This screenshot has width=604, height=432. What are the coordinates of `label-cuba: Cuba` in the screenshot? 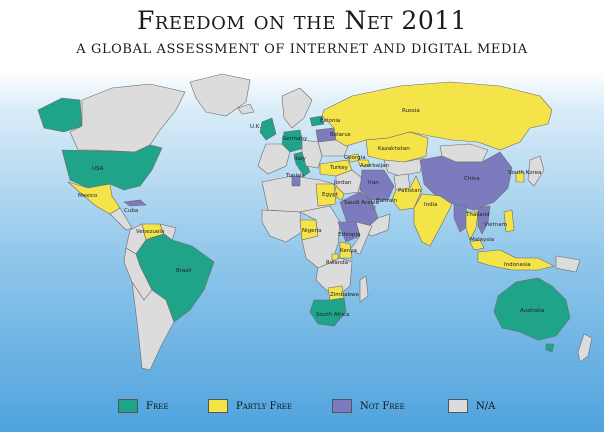 It's located at (131, 211).